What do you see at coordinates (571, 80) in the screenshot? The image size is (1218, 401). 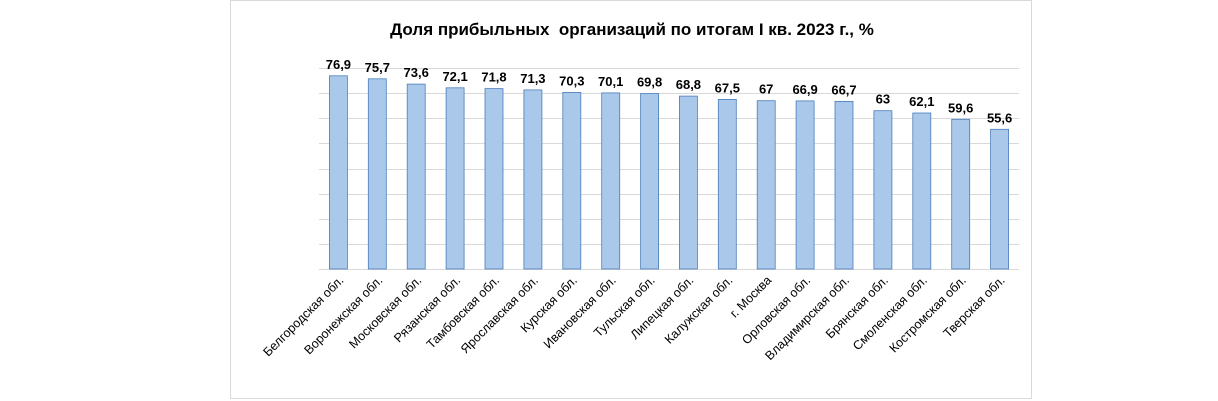 I see `data-label: 70,3` at bounding box center [571, 80].